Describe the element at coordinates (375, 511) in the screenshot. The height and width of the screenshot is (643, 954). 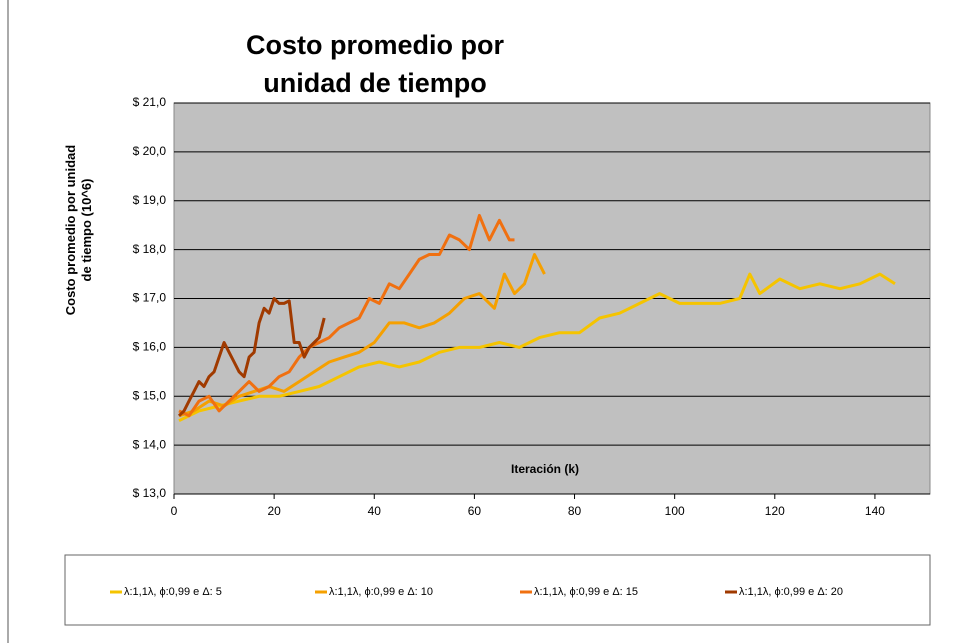
I see `x-tick-label: 40` at that location.